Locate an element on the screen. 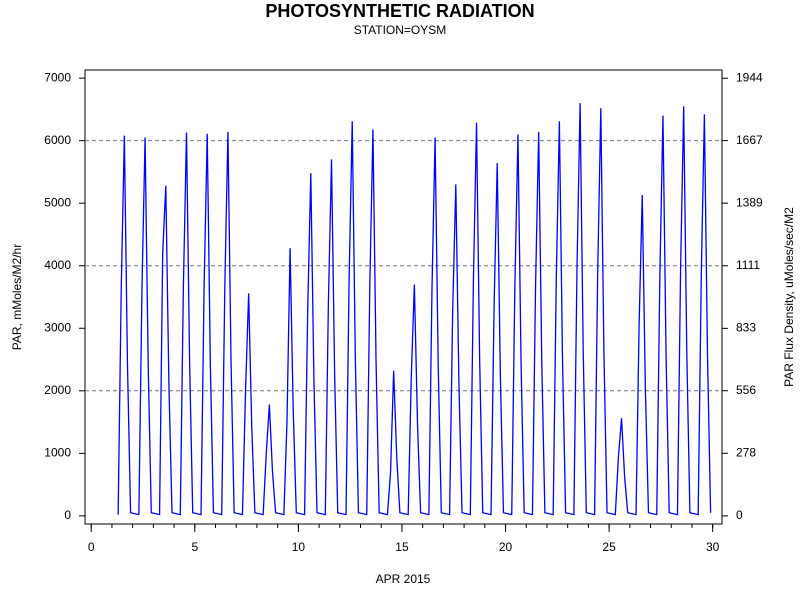  x-tick-label: 0 is located at coordinates (91, 547).